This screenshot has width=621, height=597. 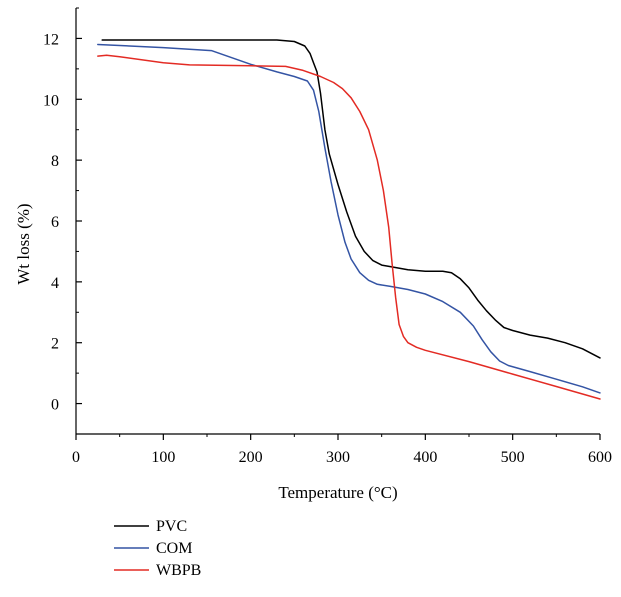 What do you see at coordinates (163, 457) in the screenshot?
I see `x-tick-label: 100` at bounding box center [163, 457].